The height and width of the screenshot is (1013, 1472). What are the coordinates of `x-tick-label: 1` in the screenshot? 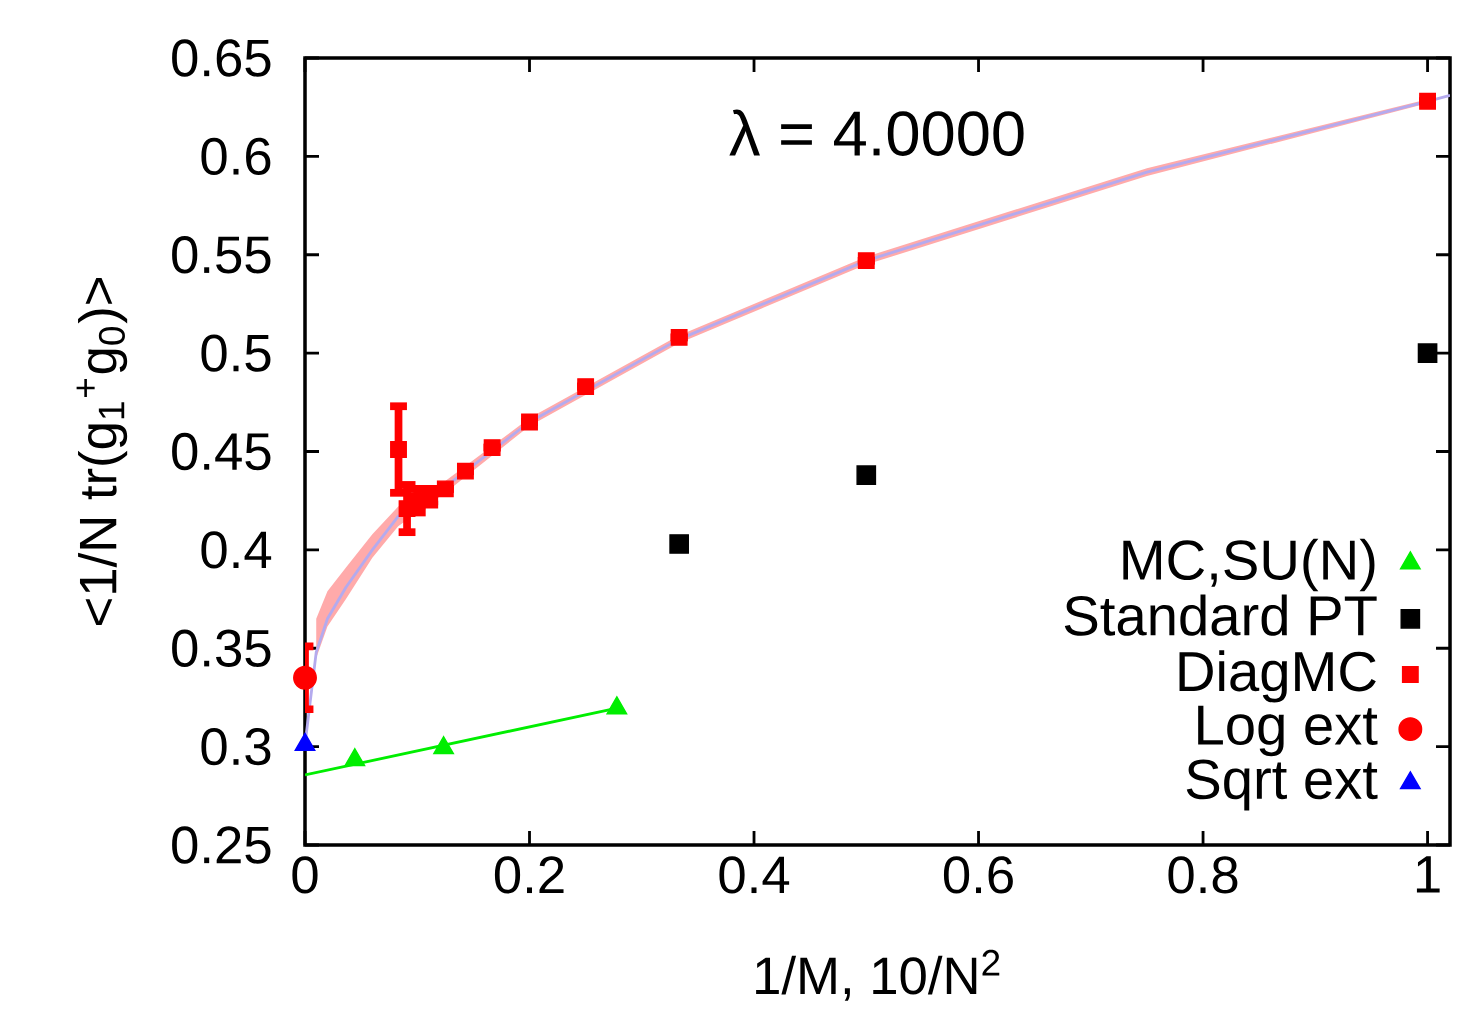 It's located at (1428, 874).